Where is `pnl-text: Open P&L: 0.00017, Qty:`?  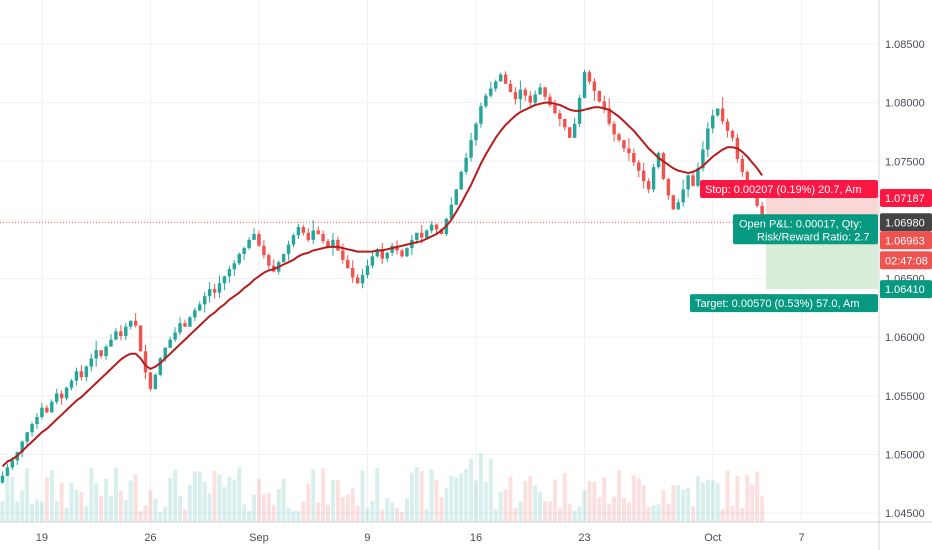 pnl-text: Open P&L: 0.00017, Qty: is located at coordinates (800, 224).